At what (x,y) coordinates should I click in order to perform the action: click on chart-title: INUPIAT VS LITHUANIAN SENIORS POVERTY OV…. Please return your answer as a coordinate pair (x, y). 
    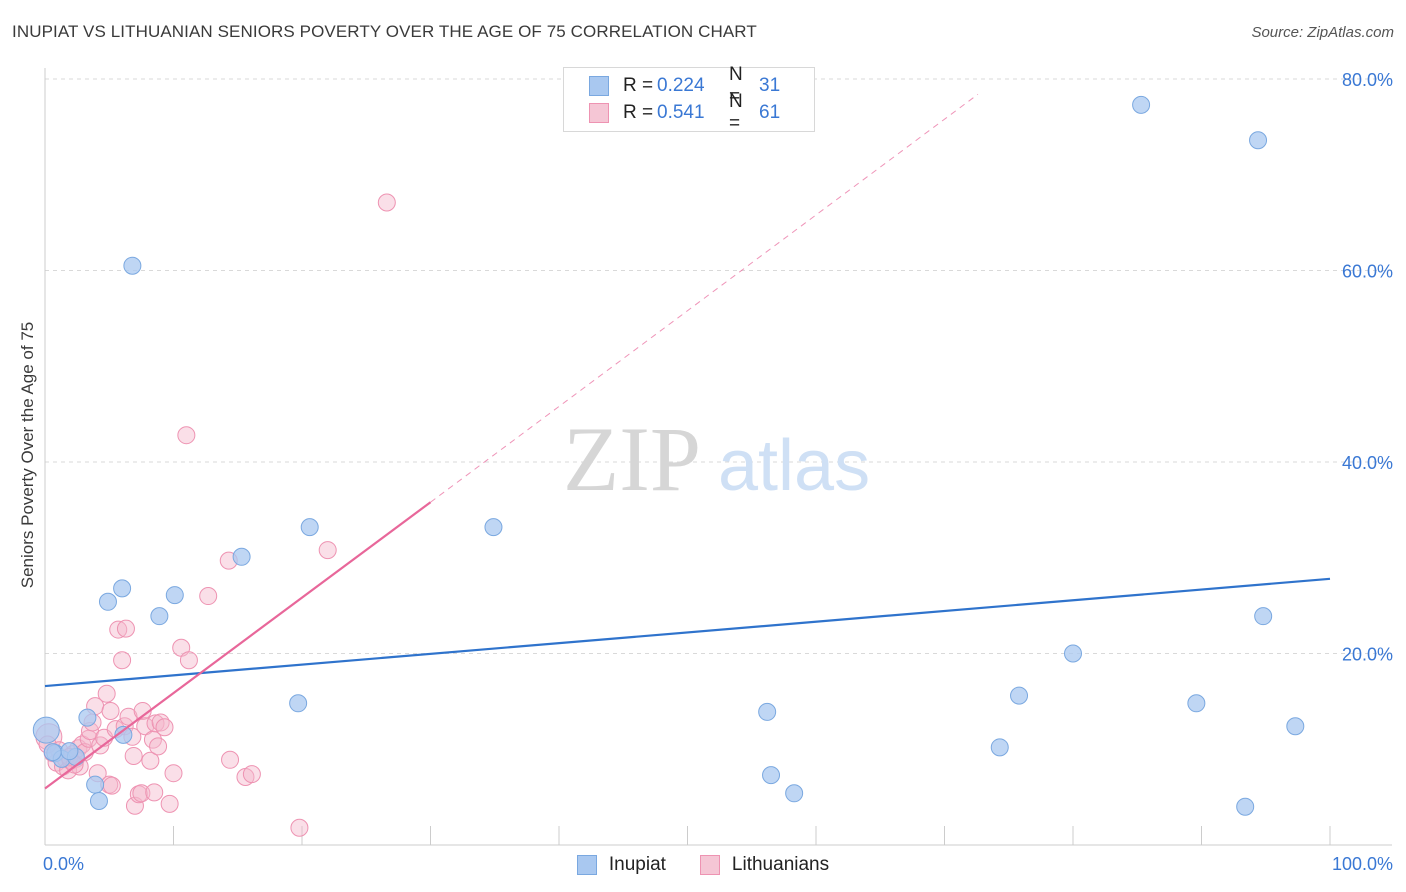
    Looking at the image, I should click on (384, 31).